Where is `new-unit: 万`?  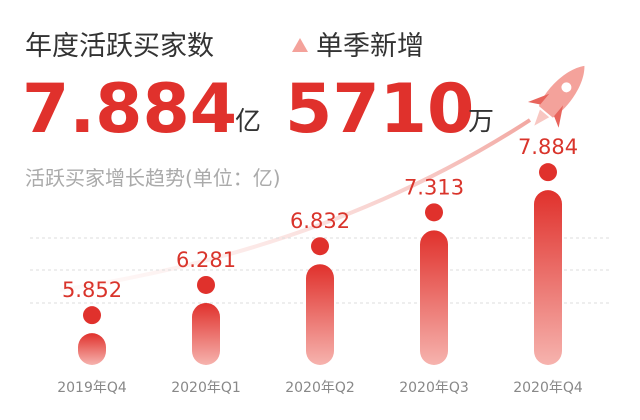 new-unit: 万 is located at coordinates (481, 122).